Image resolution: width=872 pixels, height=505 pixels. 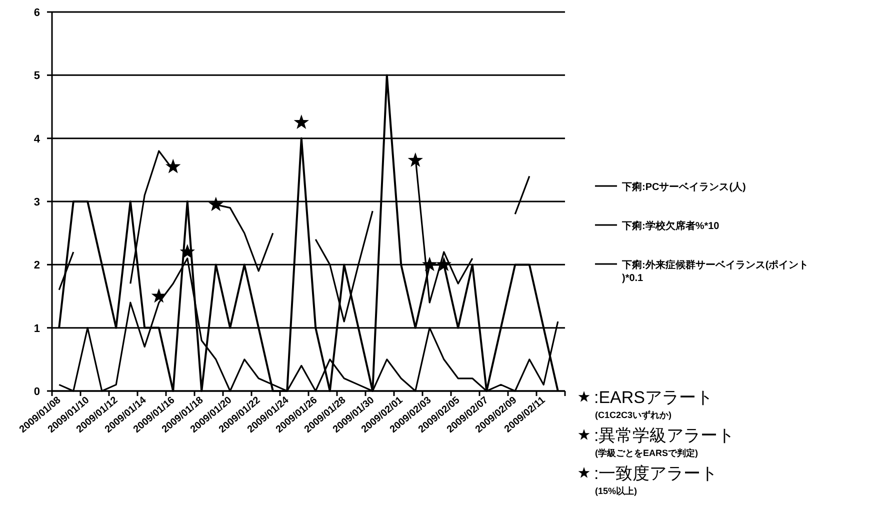 I want to click on y-tick-label: 0, so click(x=37, y=392).